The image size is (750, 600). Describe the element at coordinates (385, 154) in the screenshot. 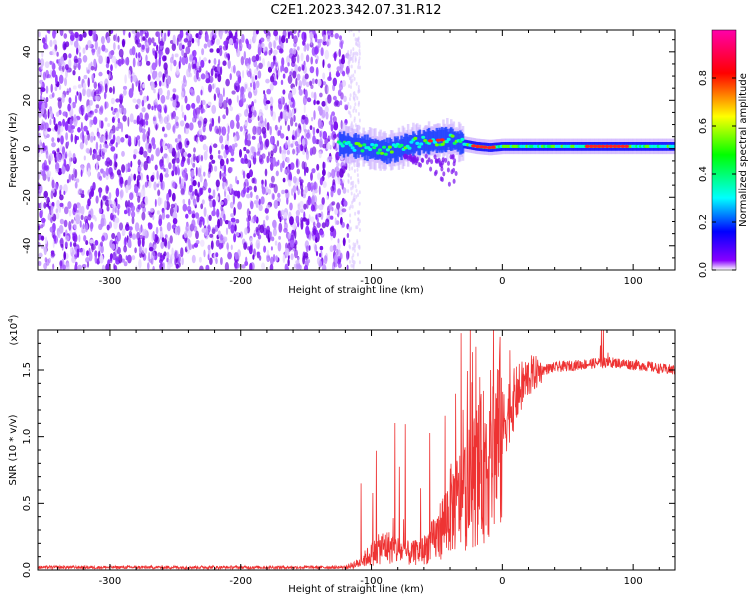

I see `signal-core` at that location.